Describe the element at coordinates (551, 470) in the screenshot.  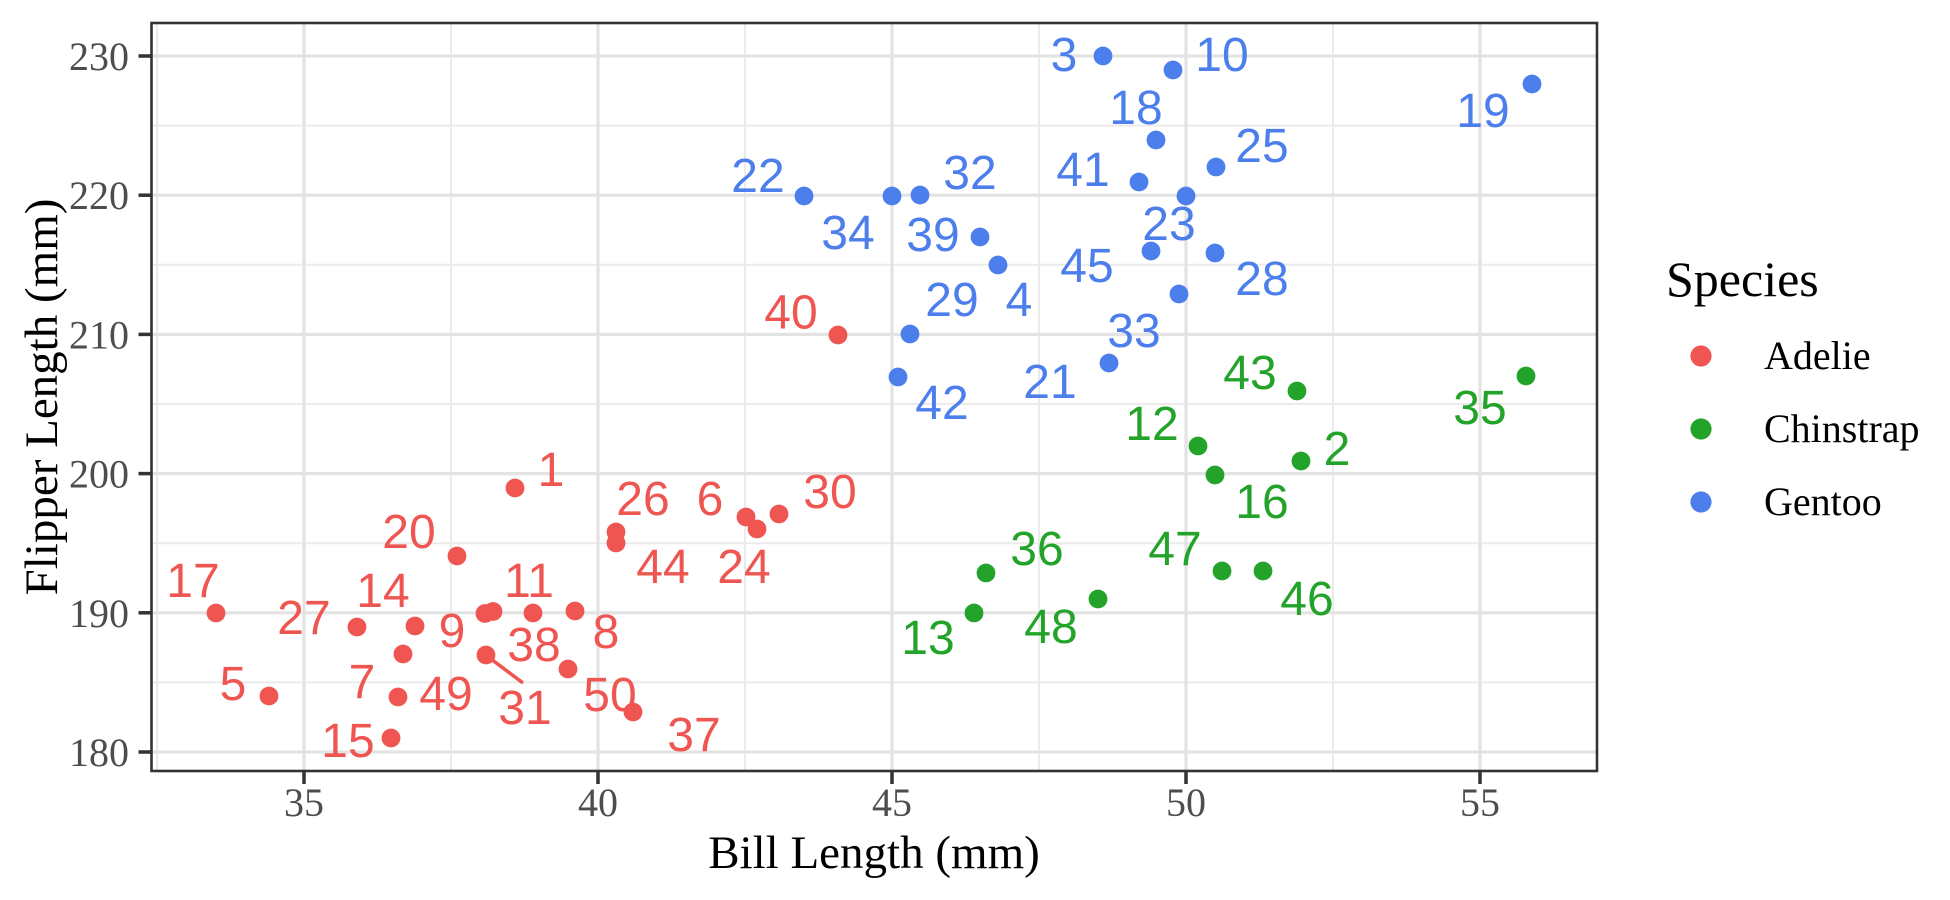
I see `svg-text: 1` at that location.